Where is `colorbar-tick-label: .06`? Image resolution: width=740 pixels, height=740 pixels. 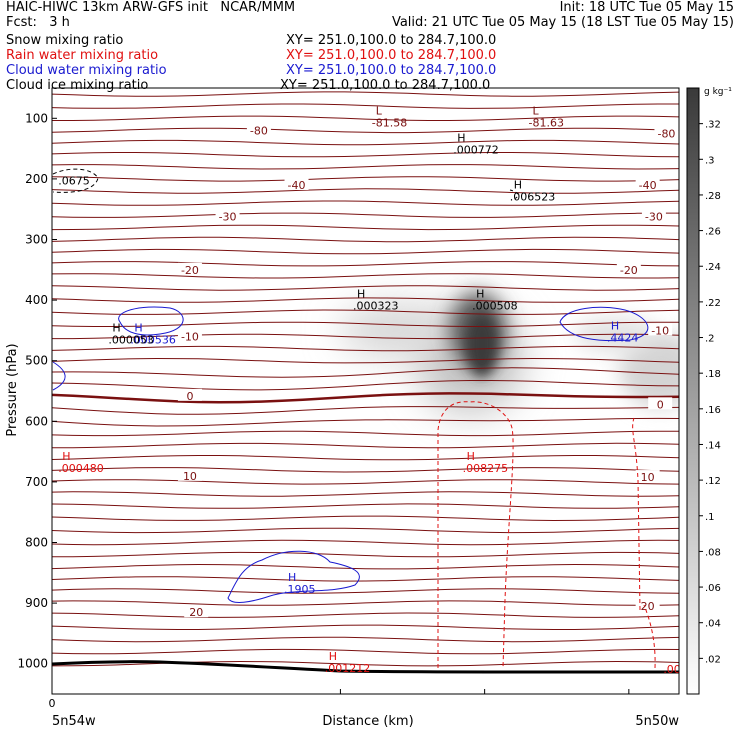
colorbar-tick-label: .06 is located at coordinates (713, 588).